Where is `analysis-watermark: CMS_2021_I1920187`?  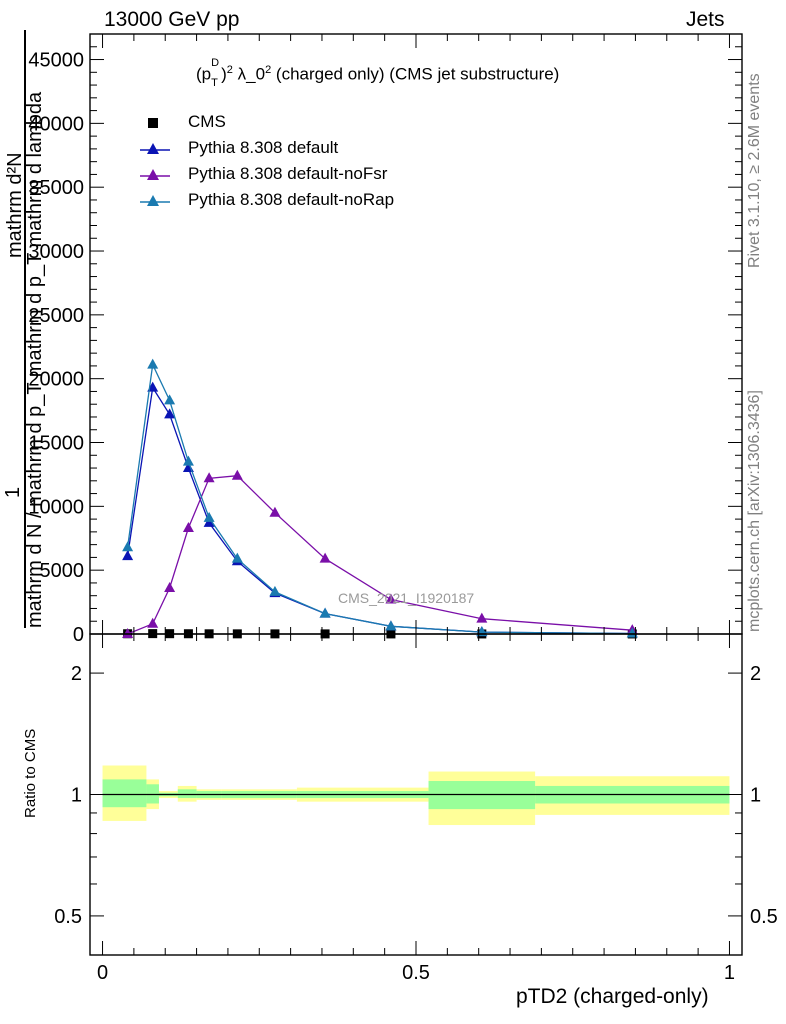 analysis-watermark: CMS_2021_I1920187 is located at coordinates (406, 598).